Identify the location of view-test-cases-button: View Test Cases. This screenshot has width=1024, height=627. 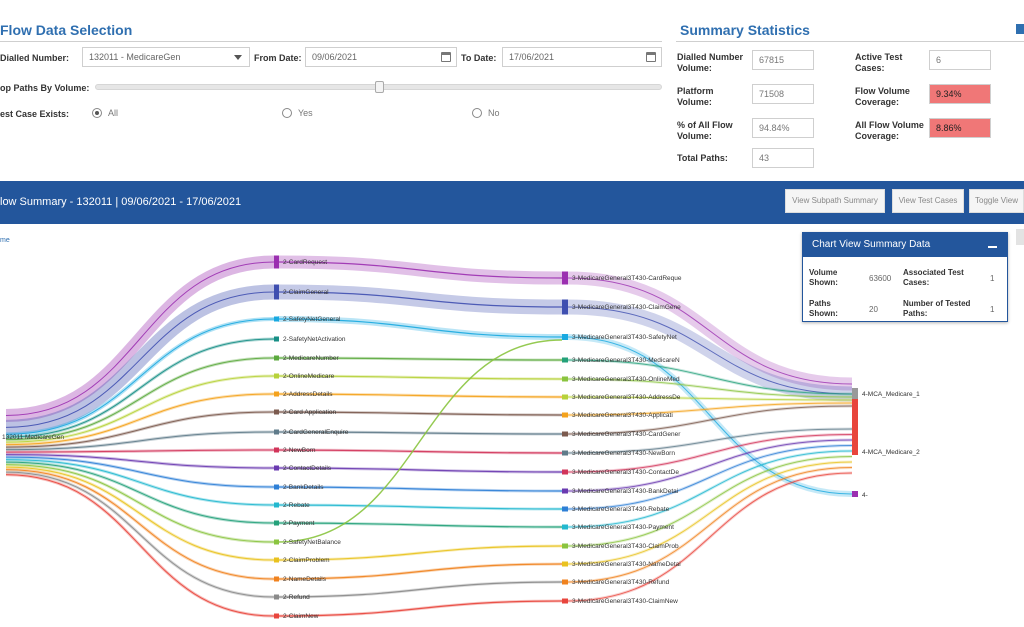
(928, 201).